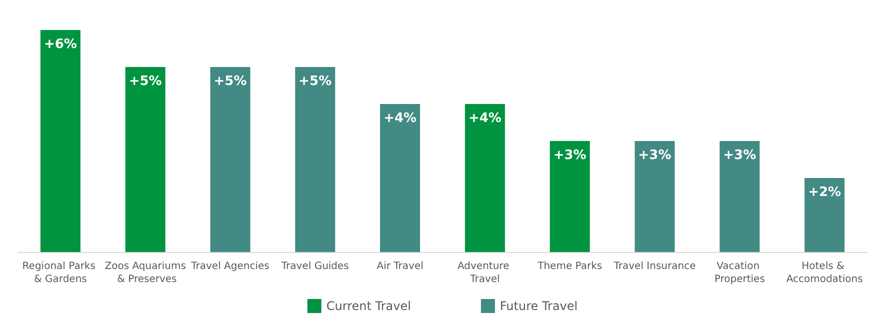 This screenshot has width=885, height=328. I want to click on legend-label: Future Travel, so click(539, 306).